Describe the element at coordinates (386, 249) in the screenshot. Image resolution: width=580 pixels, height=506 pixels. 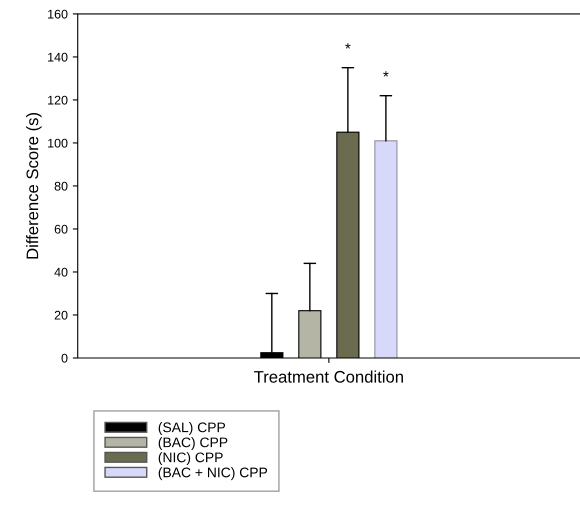
I see `bar` at that location.